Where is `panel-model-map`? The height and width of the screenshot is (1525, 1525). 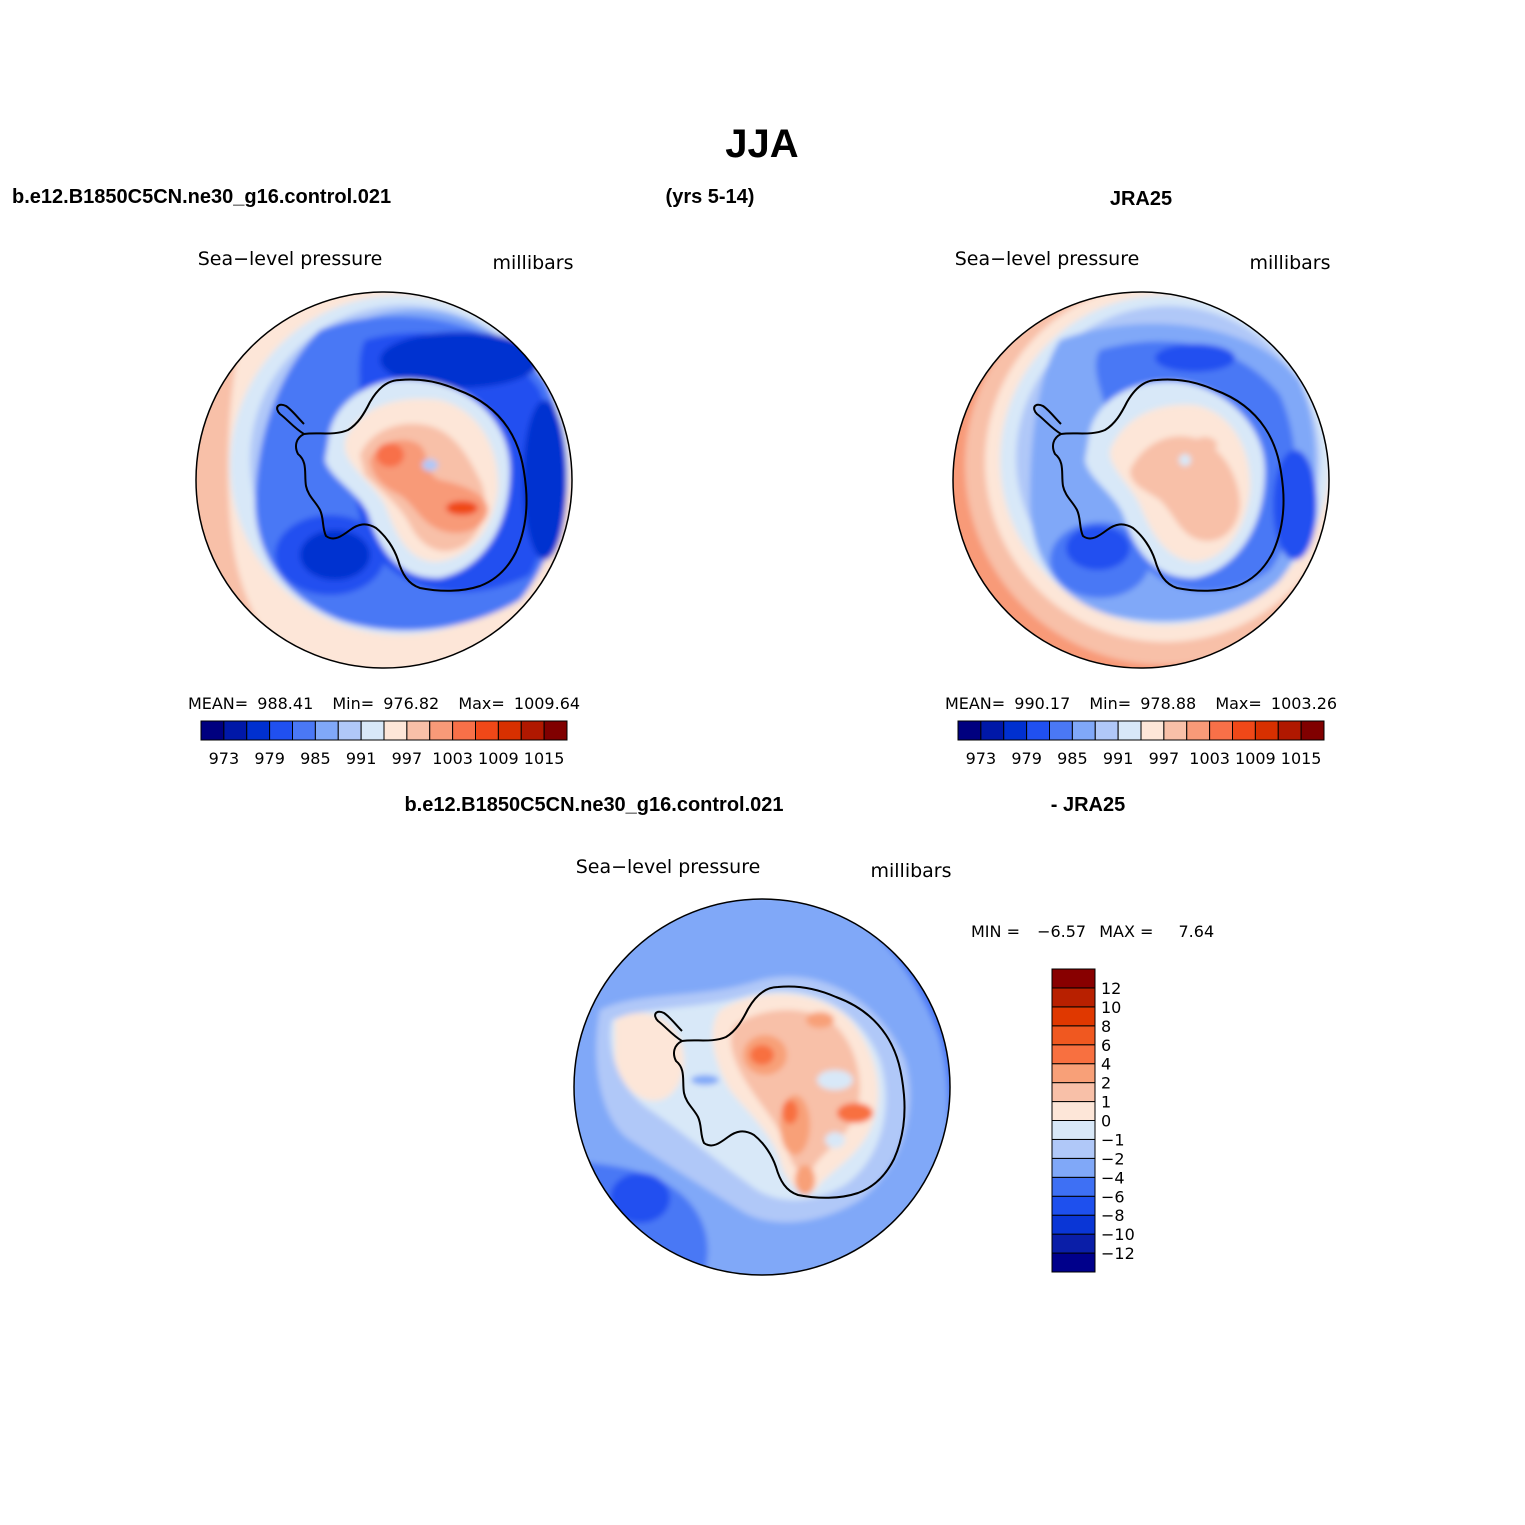
panel-model-map is located at coordinates (384, 480).